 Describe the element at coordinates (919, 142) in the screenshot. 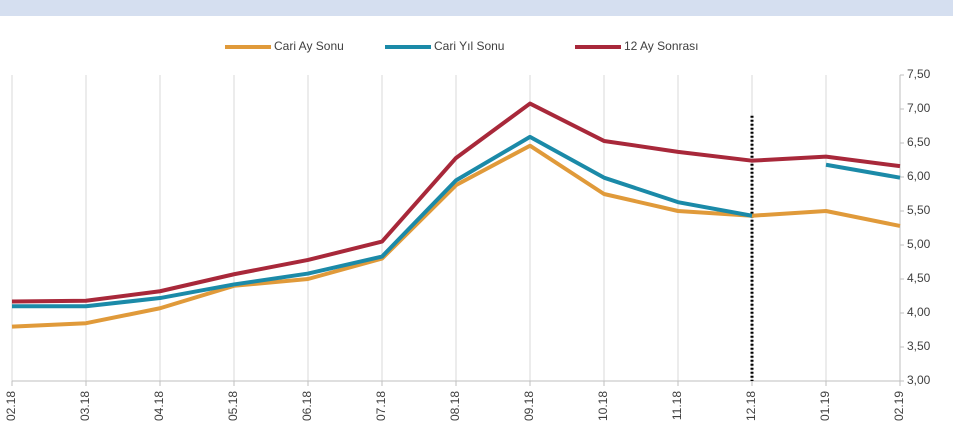

I see `y-tick-label: 6,50` at that location.